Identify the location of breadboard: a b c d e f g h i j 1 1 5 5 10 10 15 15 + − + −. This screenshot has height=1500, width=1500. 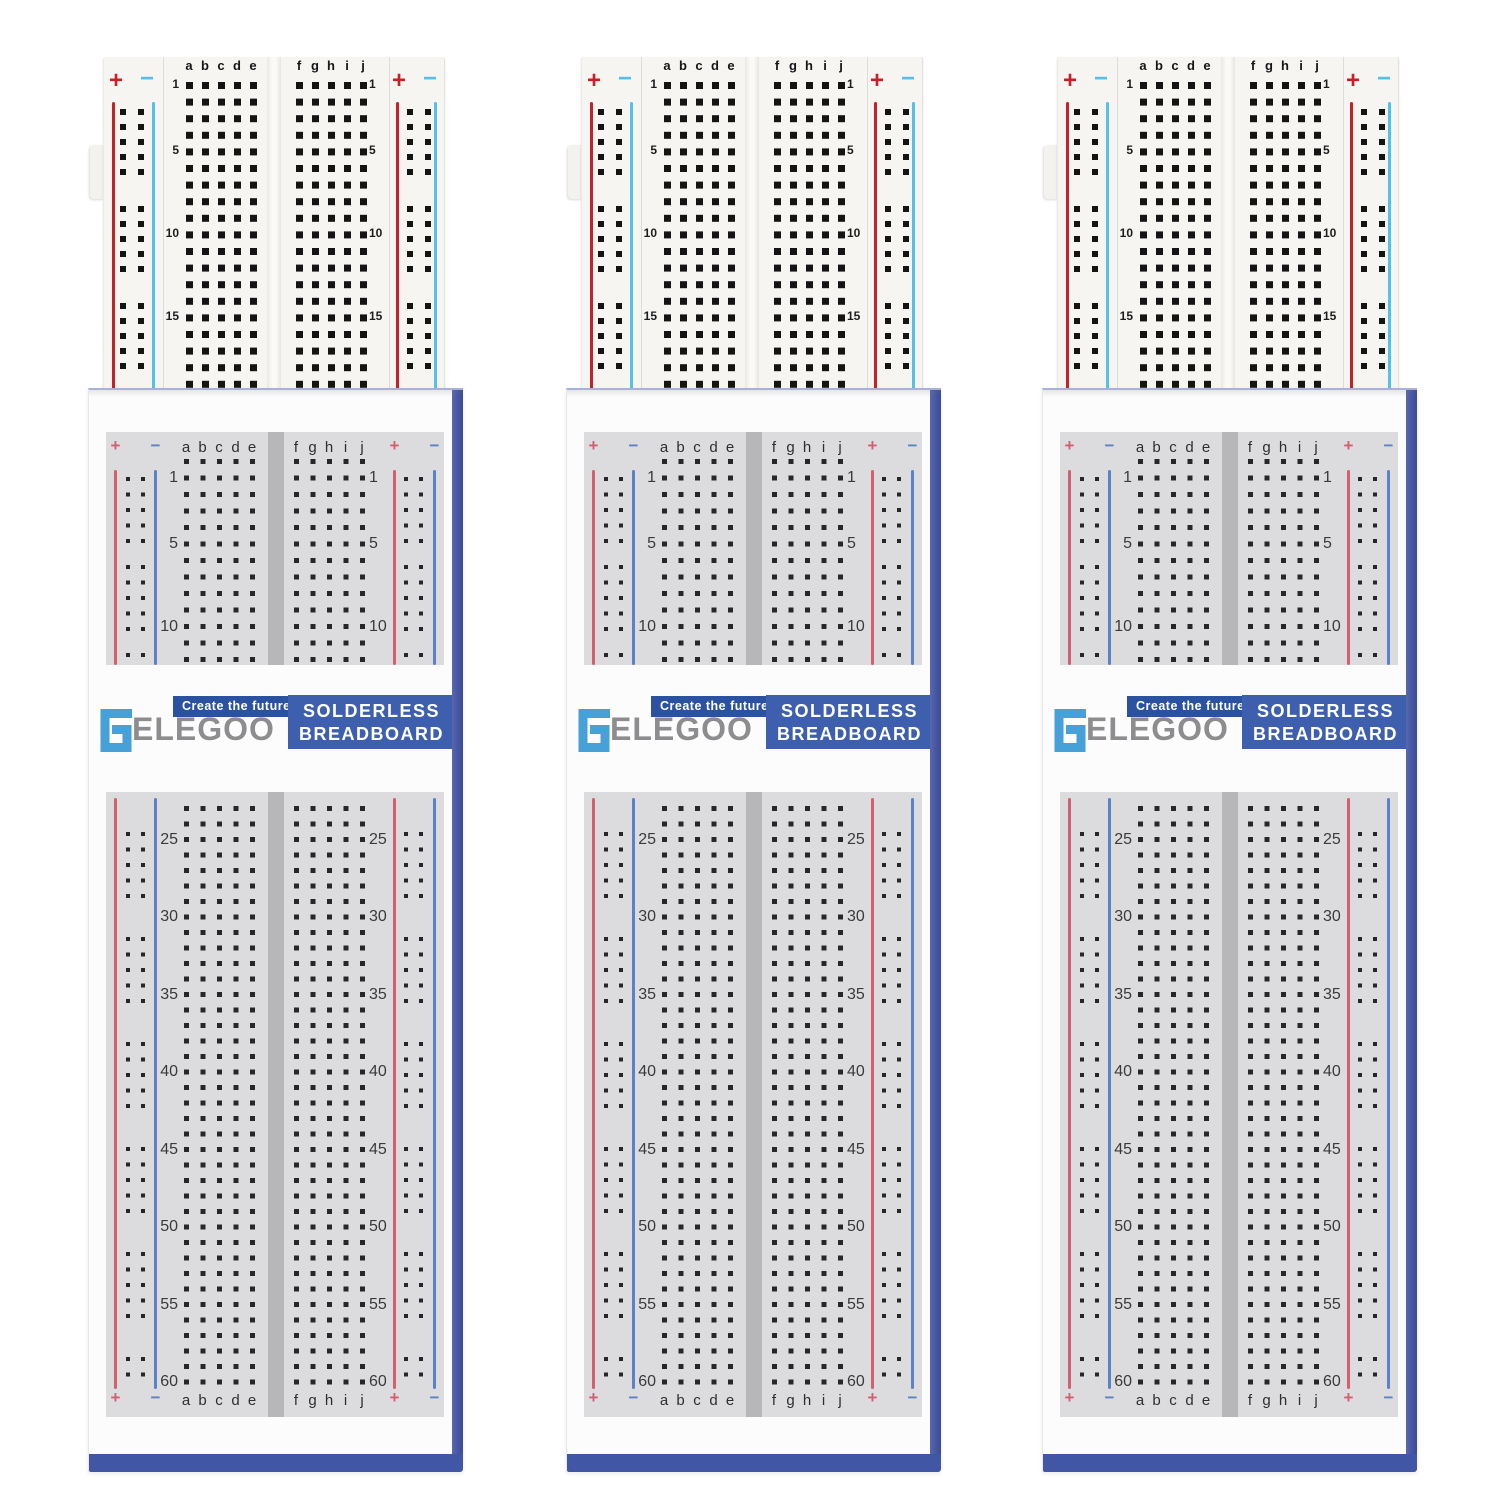
(1228, 223).